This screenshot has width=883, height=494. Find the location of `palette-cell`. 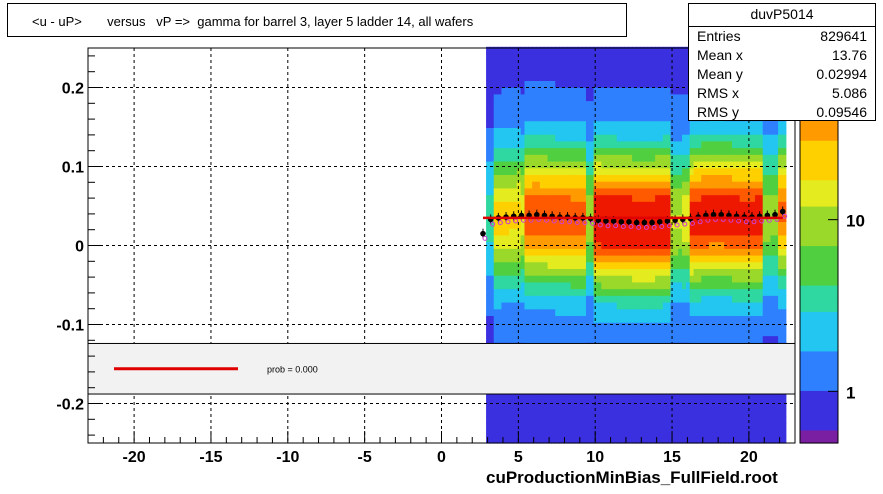

palette-cell is located at coordinates (819, 384).